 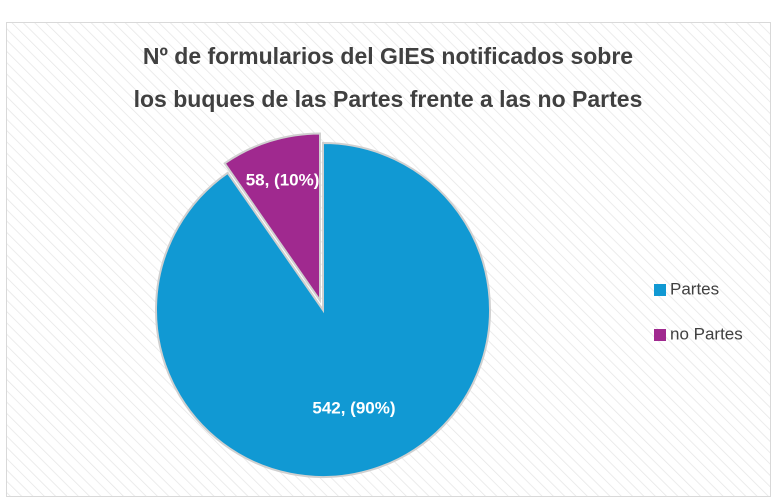 I want to click on legend-label: no Partes, so click(x=706, y=333).